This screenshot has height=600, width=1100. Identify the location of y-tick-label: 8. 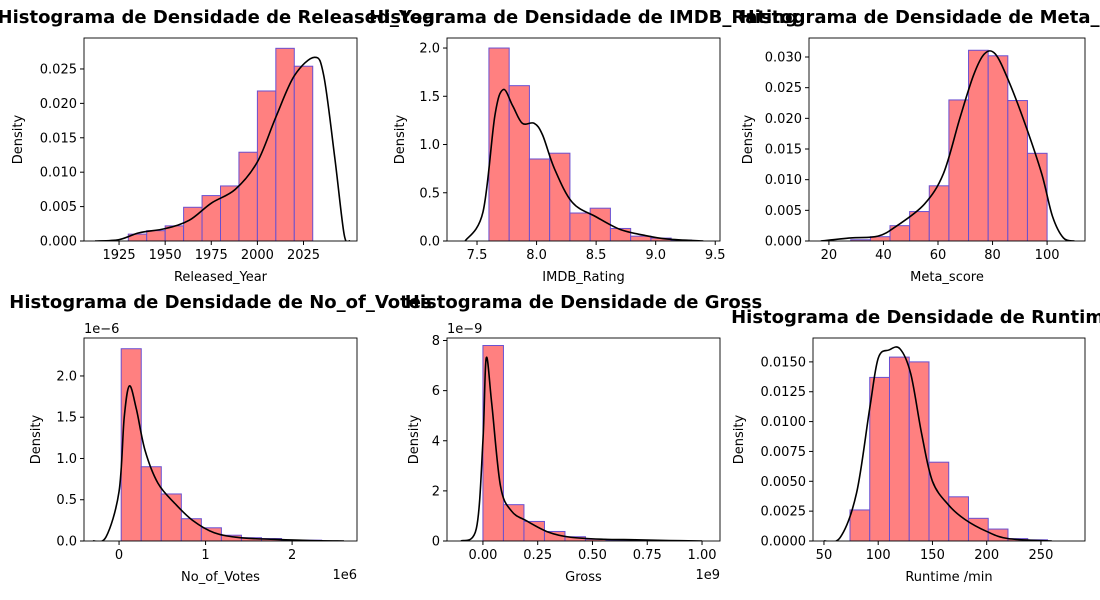
(436, 341).